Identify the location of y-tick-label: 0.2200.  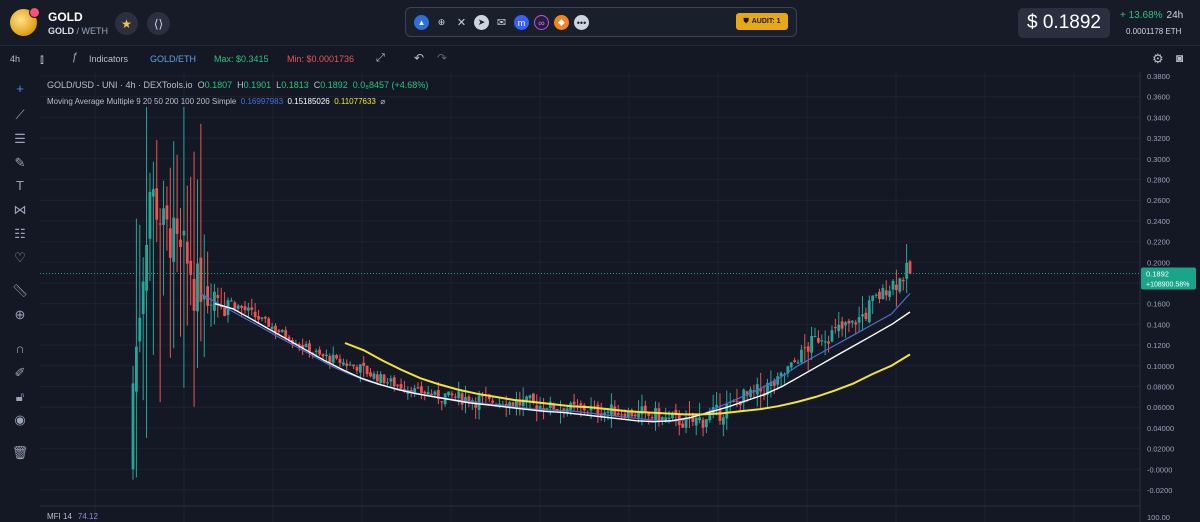
(1158, 242).